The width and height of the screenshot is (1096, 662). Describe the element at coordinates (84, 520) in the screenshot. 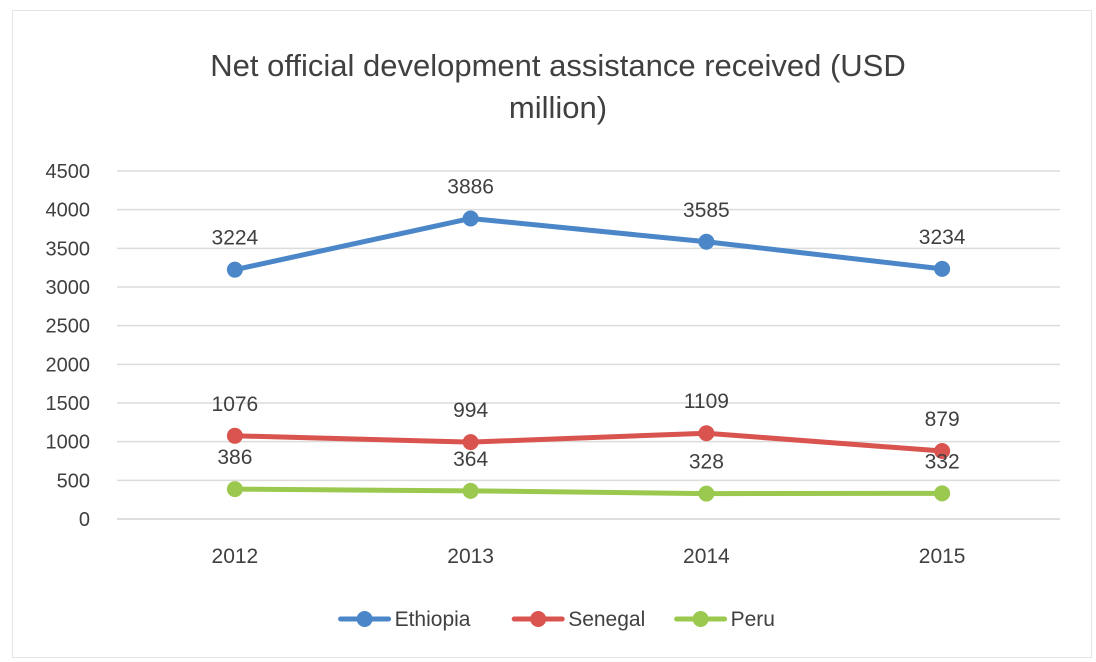

I see `y-tick-label: 0` at that location.